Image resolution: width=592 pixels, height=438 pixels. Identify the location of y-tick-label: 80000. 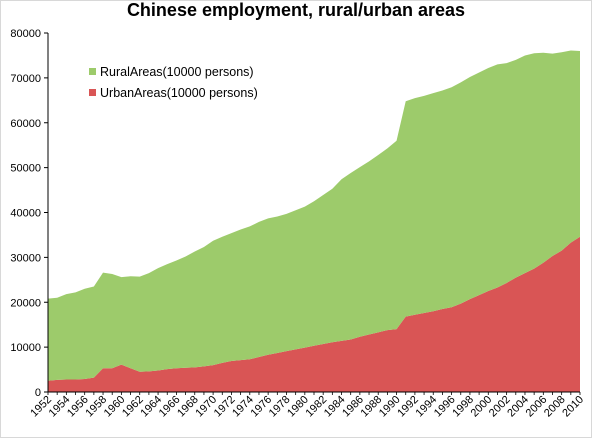
(25, 34).